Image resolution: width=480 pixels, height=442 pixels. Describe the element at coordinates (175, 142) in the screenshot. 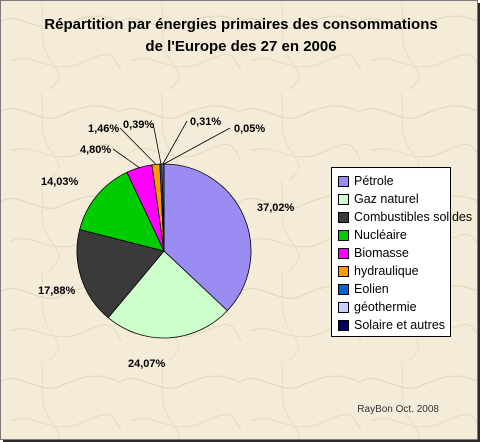

I see `leader-line-geothermie` at that location.